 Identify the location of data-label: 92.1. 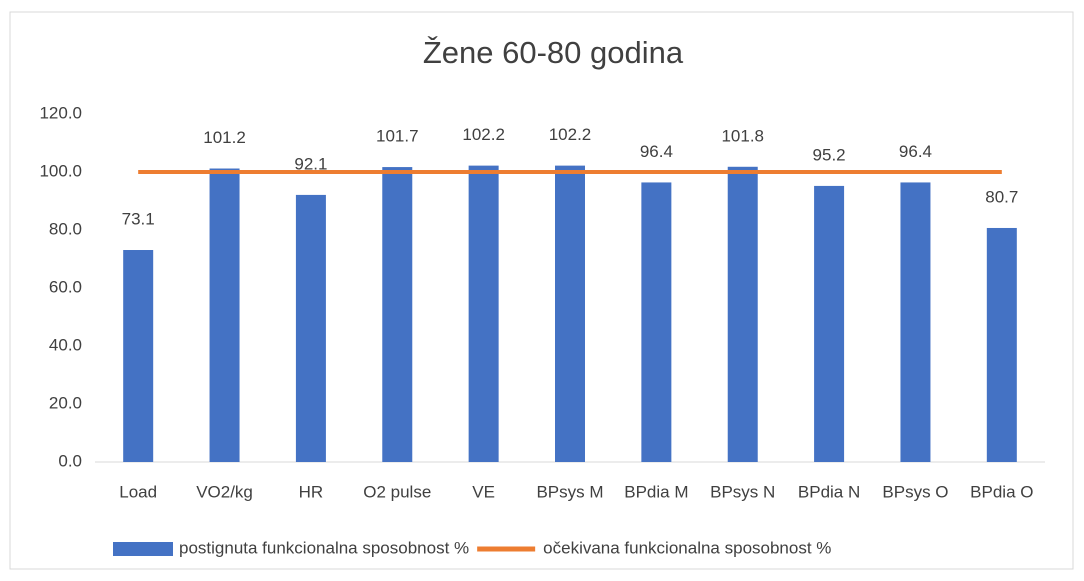
(310, 163).